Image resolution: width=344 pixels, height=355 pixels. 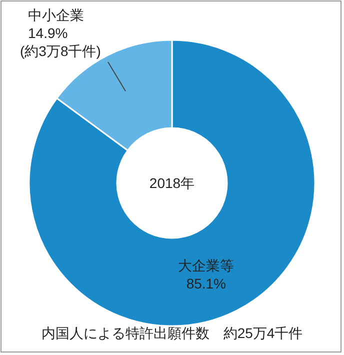 I want to click on data-label: 14.9%, so click(x=48, y=33).